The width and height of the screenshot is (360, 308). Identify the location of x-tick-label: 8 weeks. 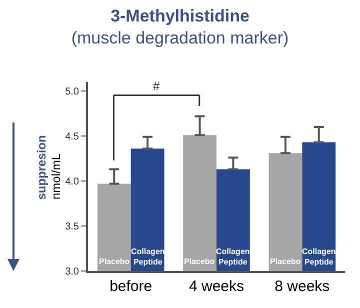
(302, 286).